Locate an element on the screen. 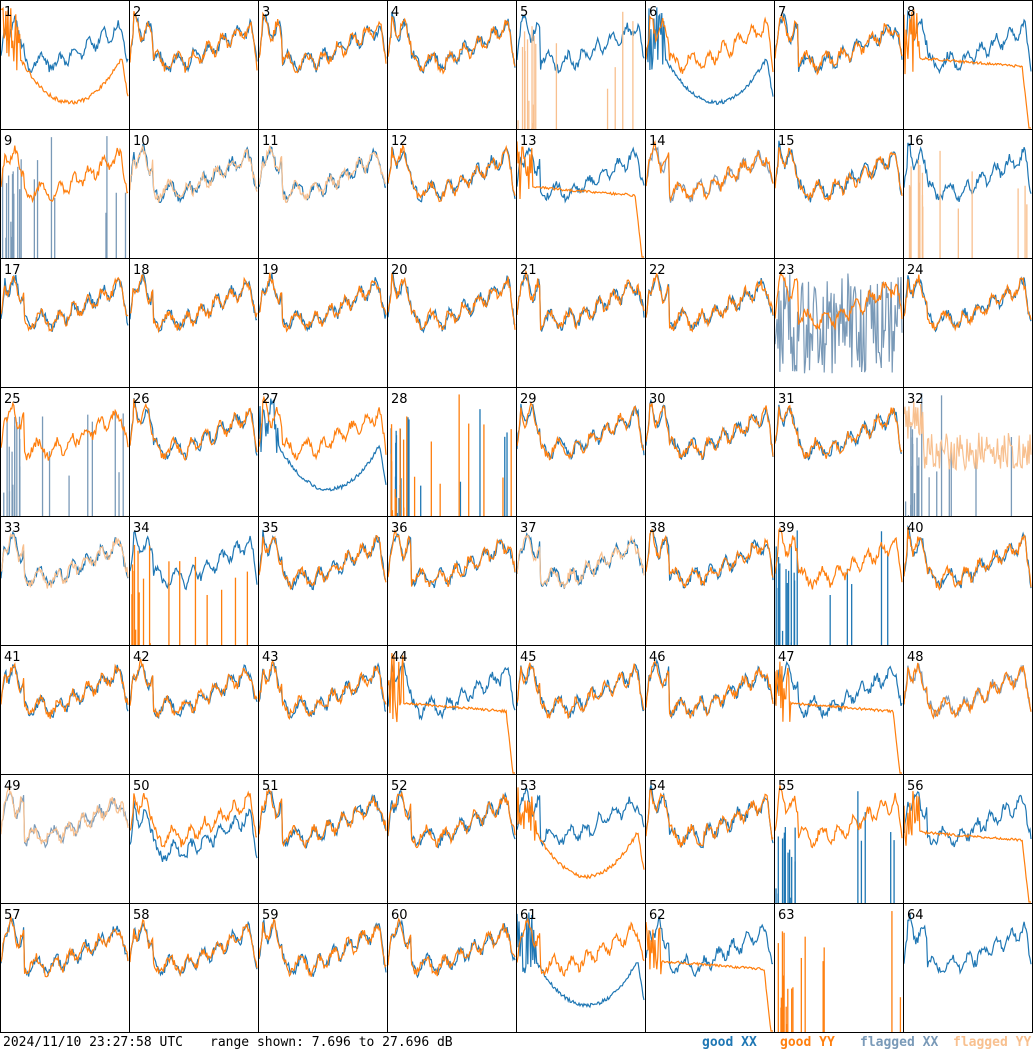 The height and width of the screenshot is (1053, 1033). panel-label: 30 is located at coordinates (657, 399).